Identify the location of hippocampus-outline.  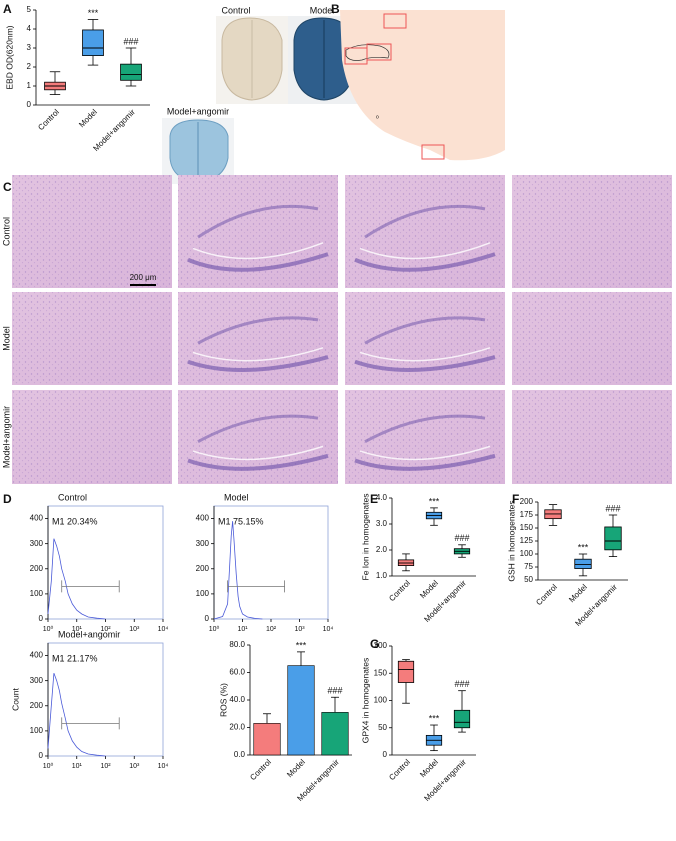
(367, 52).